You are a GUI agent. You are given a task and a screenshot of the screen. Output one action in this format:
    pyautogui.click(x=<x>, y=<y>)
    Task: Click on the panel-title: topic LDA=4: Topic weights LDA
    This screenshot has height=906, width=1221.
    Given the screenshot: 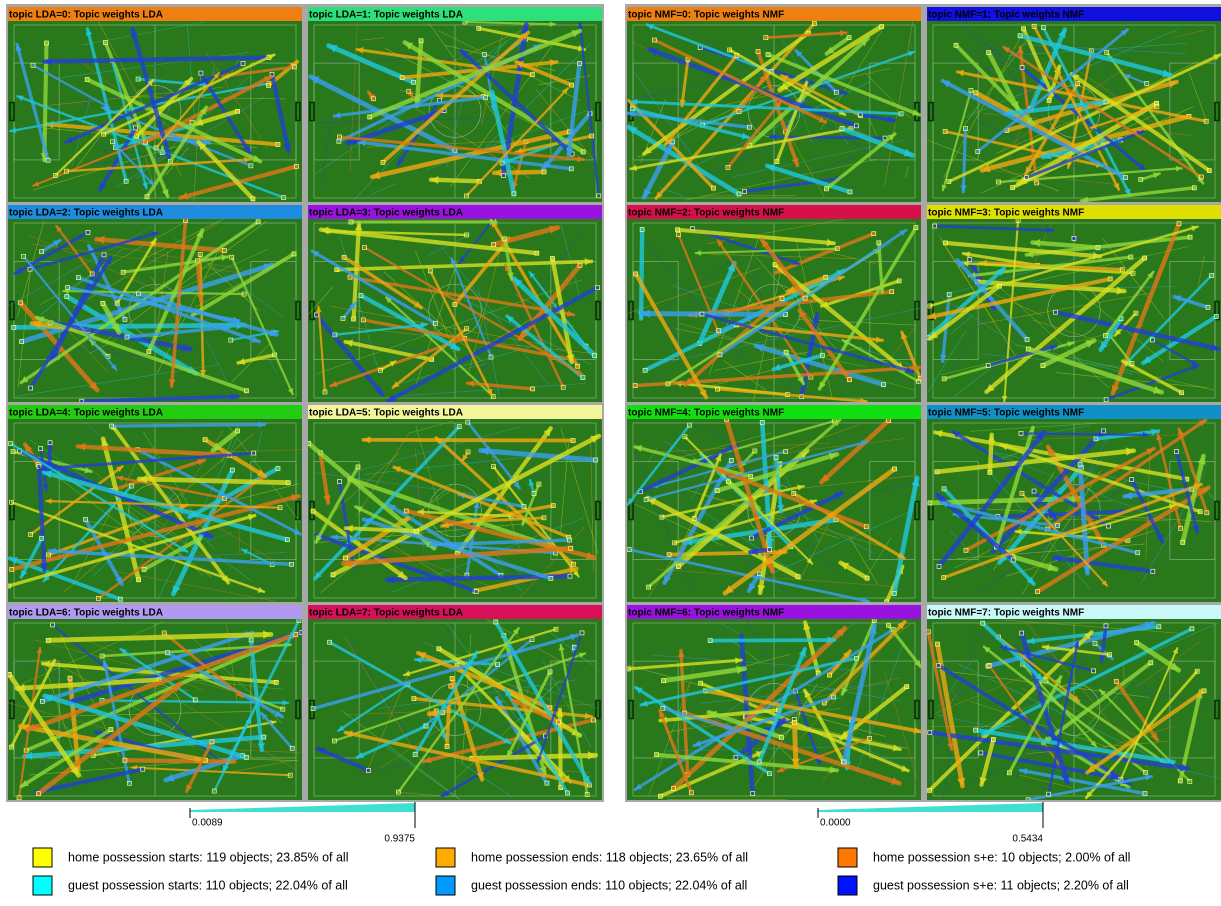 What is the action you would take?
    pyautogui.click(x=86, y=413)
    